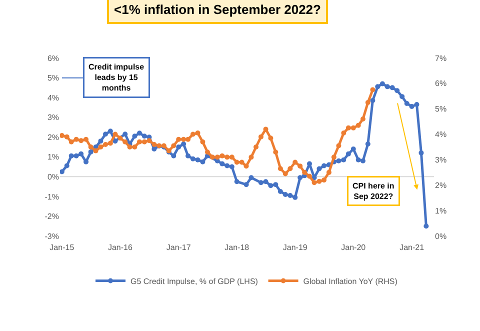 The image size is (480, 331). I want to click on y2-tick-label: 2%, so click(441, 185).